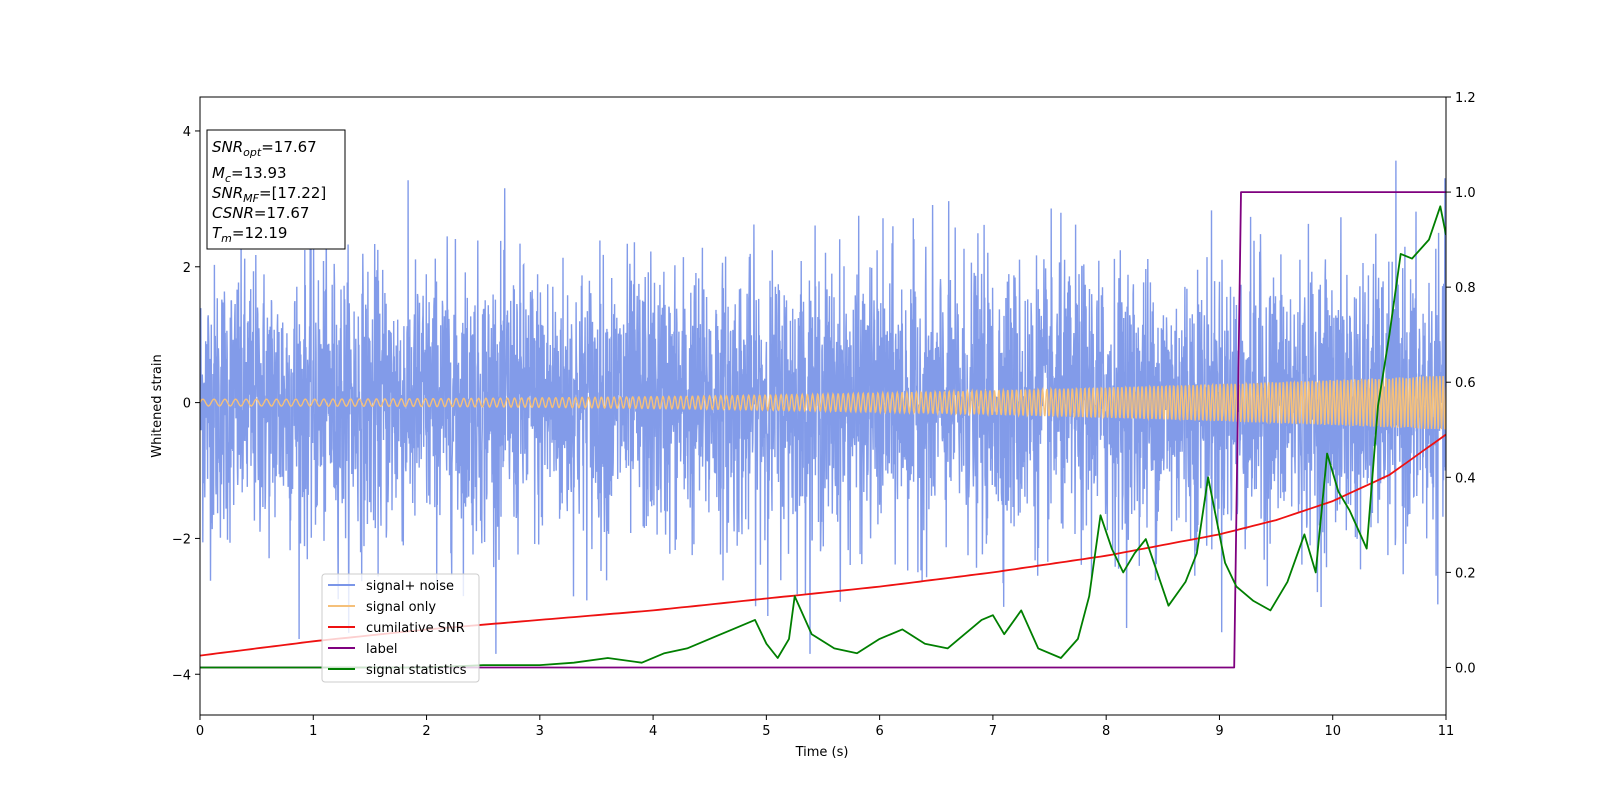  I want to click on legend-label-signal-only: signal only, so click(401, 607).